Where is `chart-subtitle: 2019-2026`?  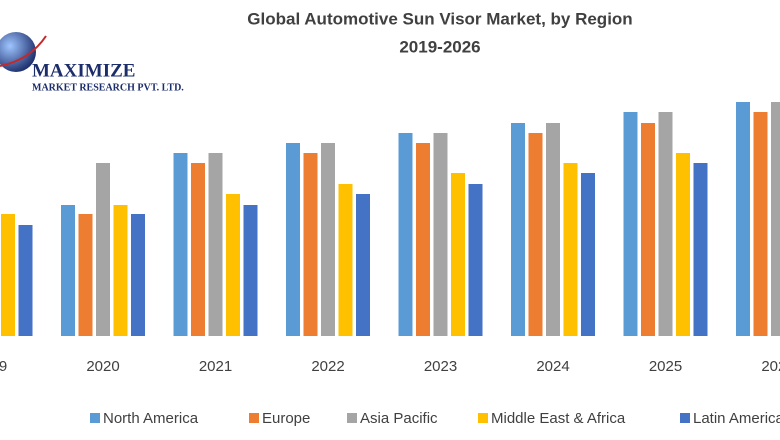
chart-subtitle: 2019-2026 is located at coordinates (439, 46).